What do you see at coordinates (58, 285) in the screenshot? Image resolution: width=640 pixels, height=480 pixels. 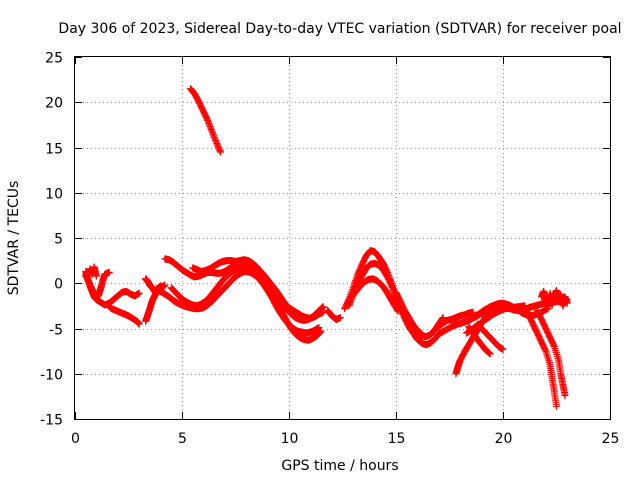 I see `y-tick-label: 0` at bounding box center [58, 285].